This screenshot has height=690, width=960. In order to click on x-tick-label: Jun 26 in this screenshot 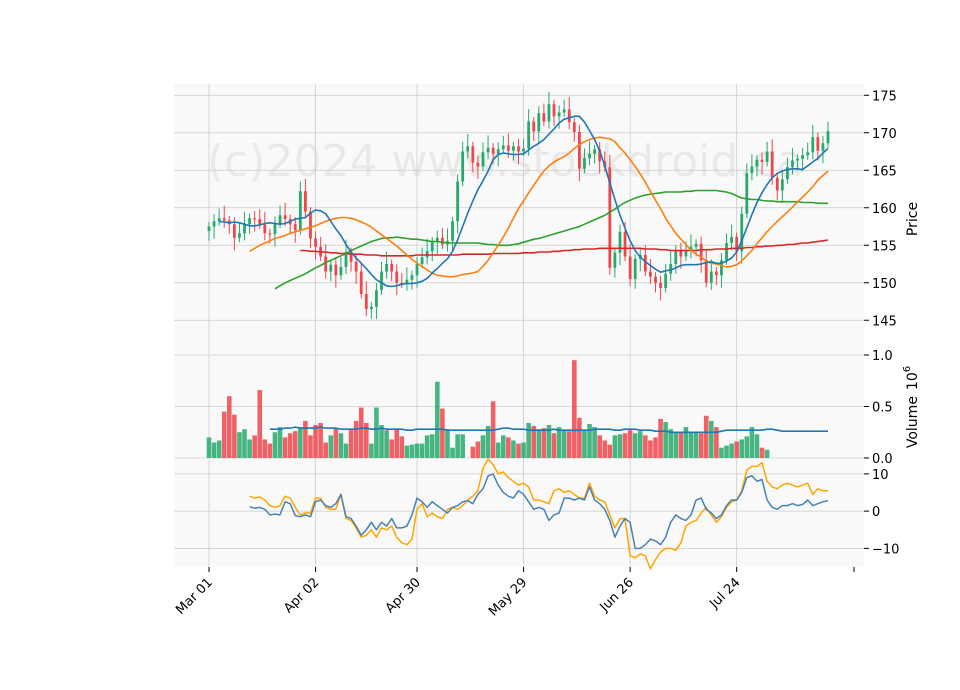, I will do `click(617, 595)`.